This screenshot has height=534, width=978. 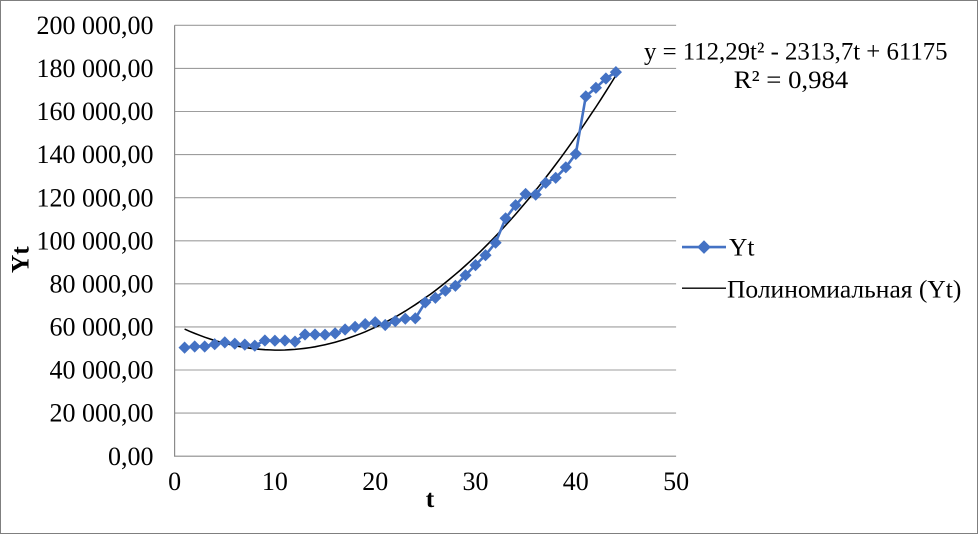 What do you see at coordinates (676, 481) in the screenshot?
I see `svg-text: 50` at bounding box center [676, 481].